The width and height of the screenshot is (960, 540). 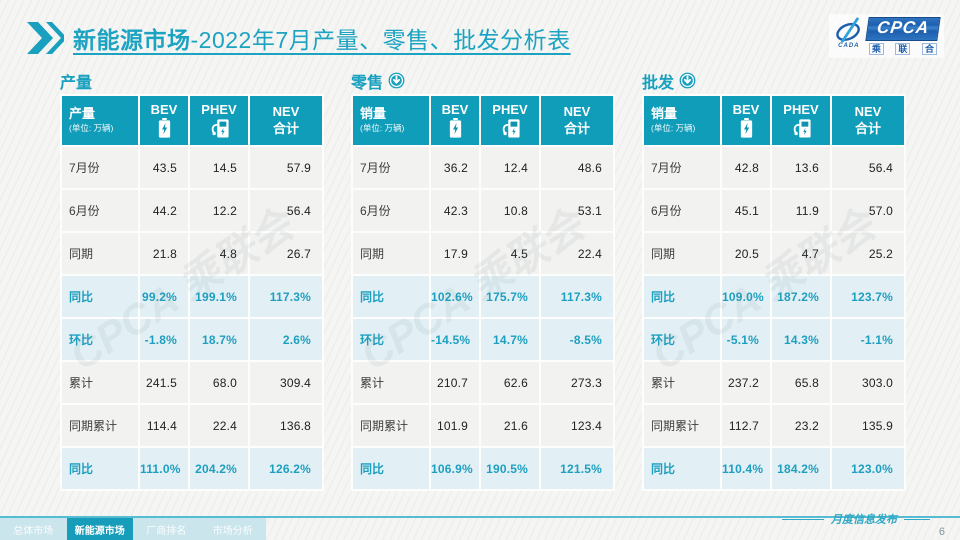 What do you see at coordinates (903, 49) in the screenshot?
I see `cn-char: 联` at bounding box center [903, 49].